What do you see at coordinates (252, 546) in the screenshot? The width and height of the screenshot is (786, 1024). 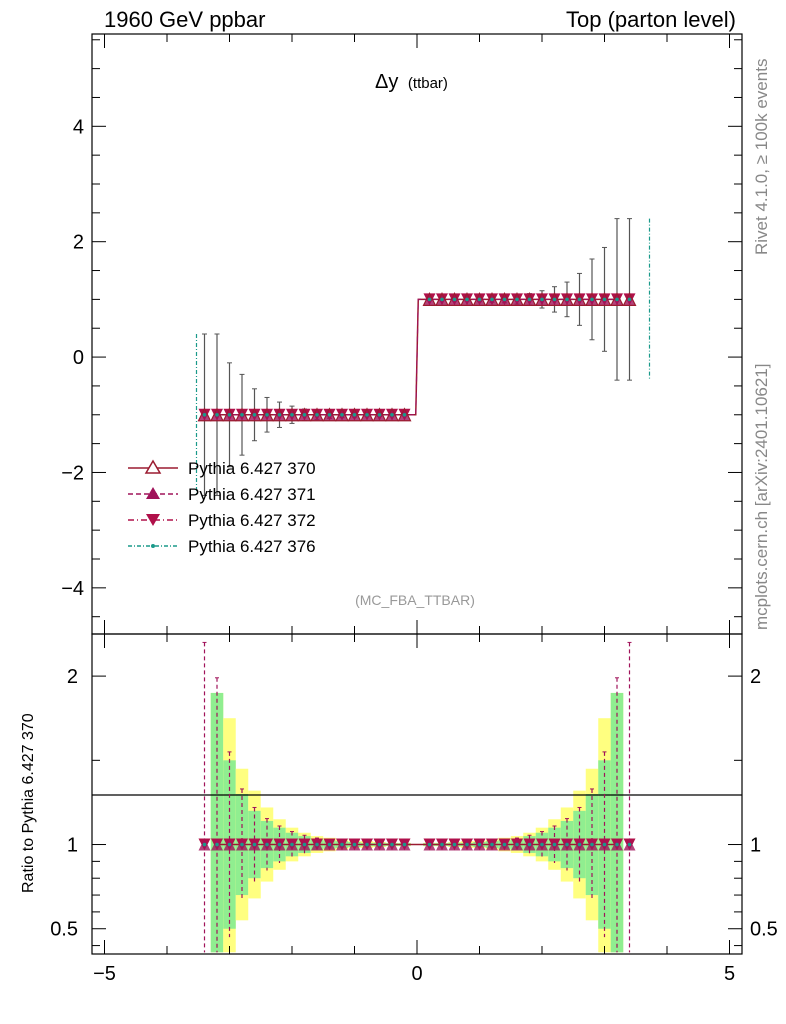 I see `legend-label-376: Pythia 6.427 376` at bounding box center [252, 546].